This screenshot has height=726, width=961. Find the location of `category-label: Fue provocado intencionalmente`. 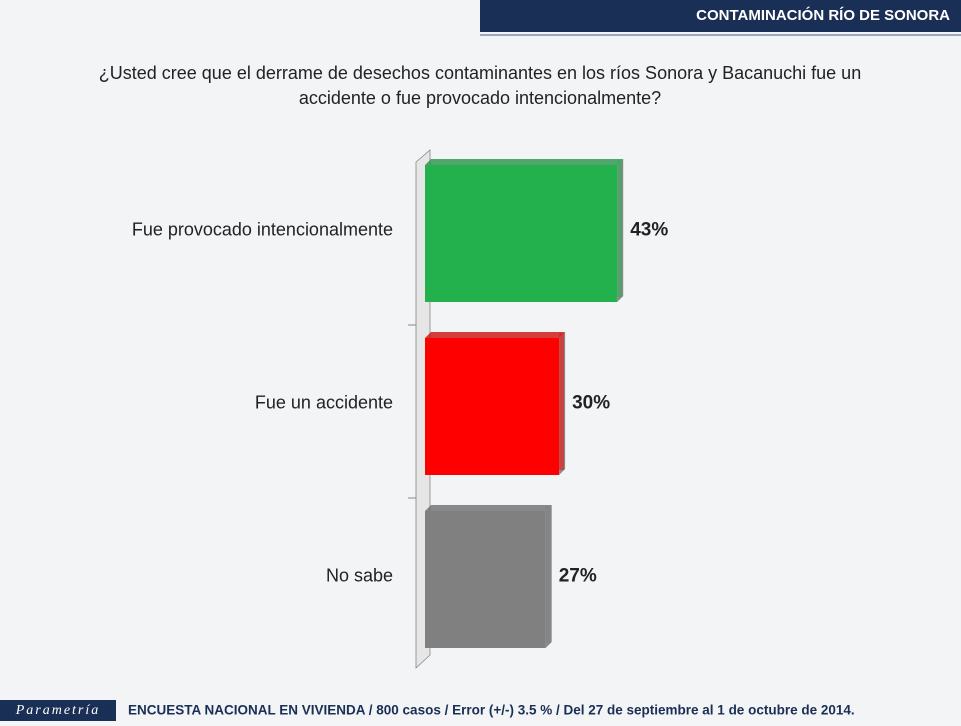

category-label: Fue provocado intencionalmente is located at coordinates (262, 229).